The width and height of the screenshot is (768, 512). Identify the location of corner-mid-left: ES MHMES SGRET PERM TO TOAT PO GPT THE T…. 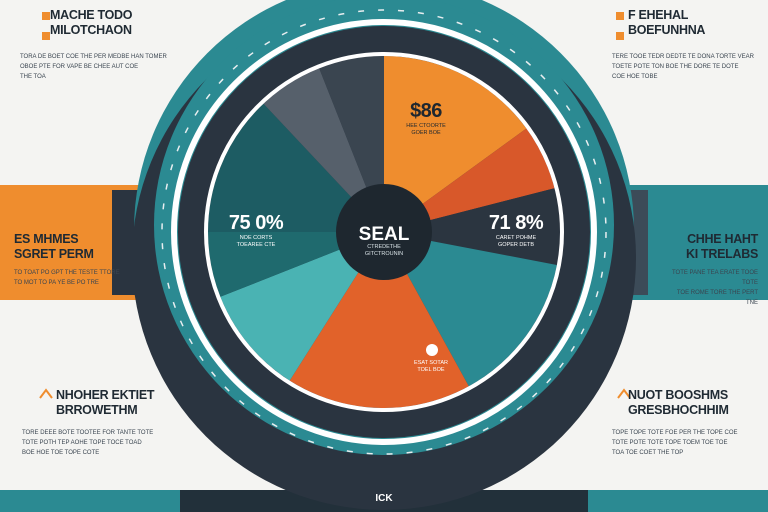
(89, 260).